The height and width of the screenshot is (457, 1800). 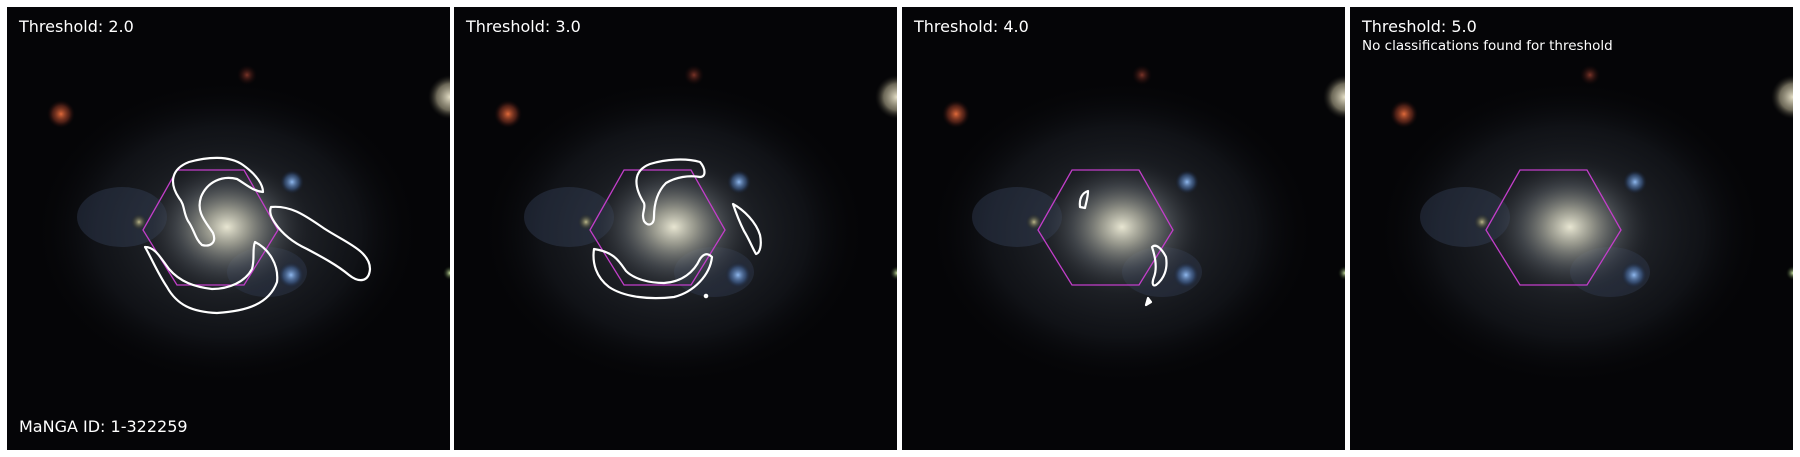 I want to click on threshold-label: Threshold: 4.0, so click(x=971, y=26).